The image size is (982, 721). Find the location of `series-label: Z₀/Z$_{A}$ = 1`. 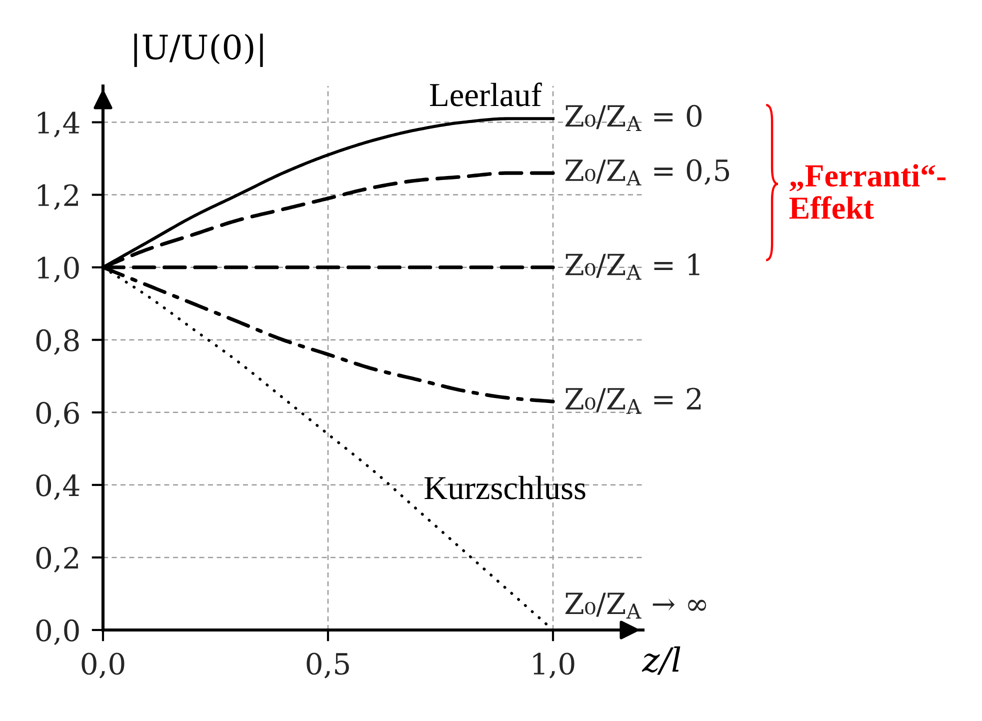

series-label: Z₀/Z$_{A}$ = 1 is located at coordinates (632, 267).